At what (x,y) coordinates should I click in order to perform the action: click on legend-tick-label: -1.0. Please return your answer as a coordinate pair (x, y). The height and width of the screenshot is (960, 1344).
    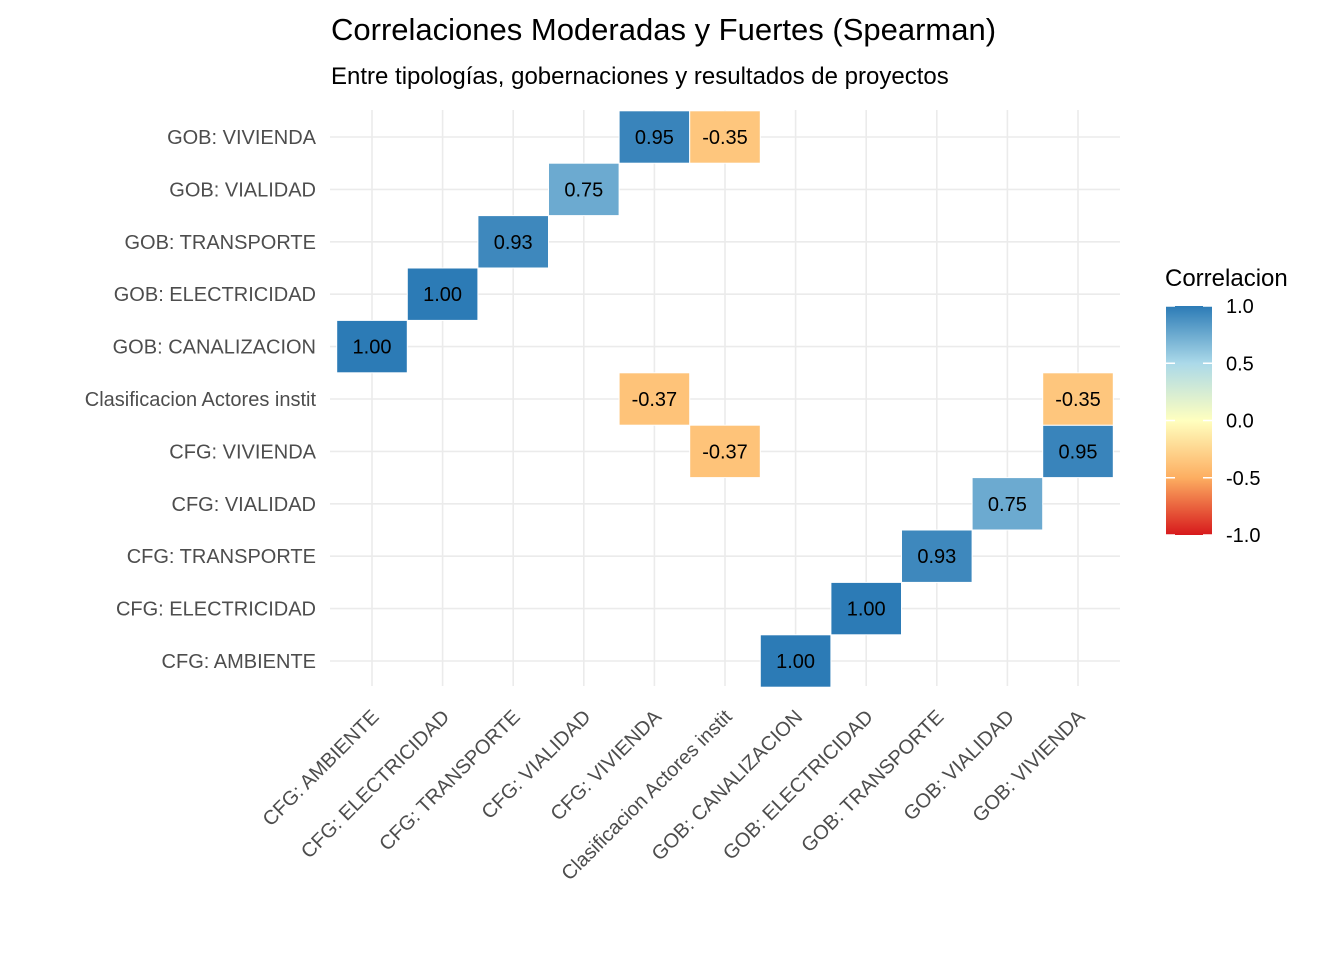
    Looking at the image, I should click on (1243, 536).